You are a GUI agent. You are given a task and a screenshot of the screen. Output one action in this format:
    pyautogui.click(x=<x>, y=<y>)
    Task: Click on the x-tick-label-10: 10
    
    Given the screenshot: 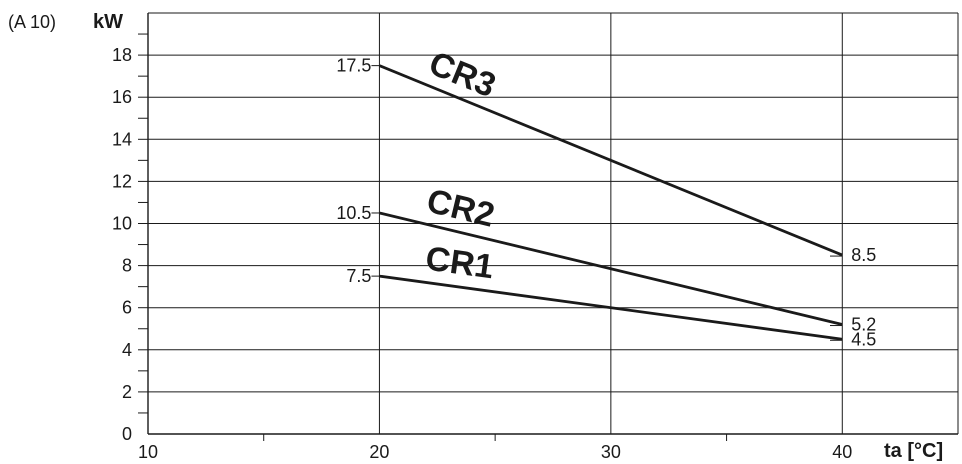 What is the action you would take?
    pyautogui.click(x=148, y=452)
    